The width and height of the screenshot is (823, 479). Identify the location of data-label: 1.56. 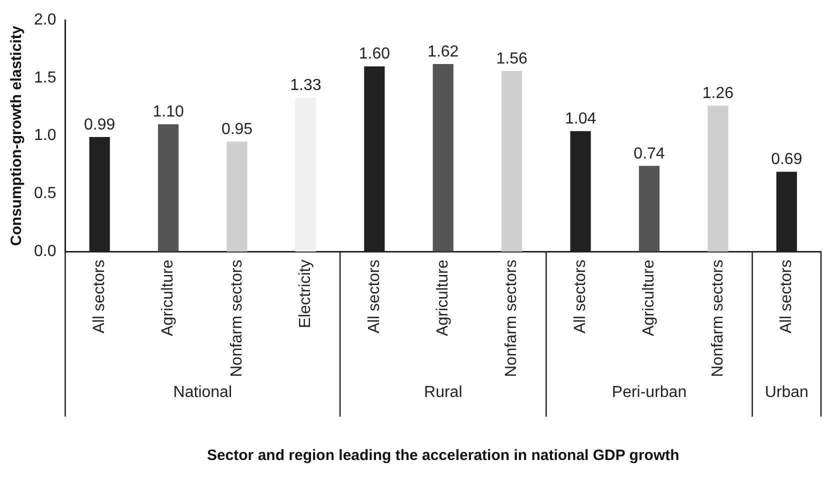
(512, 59).